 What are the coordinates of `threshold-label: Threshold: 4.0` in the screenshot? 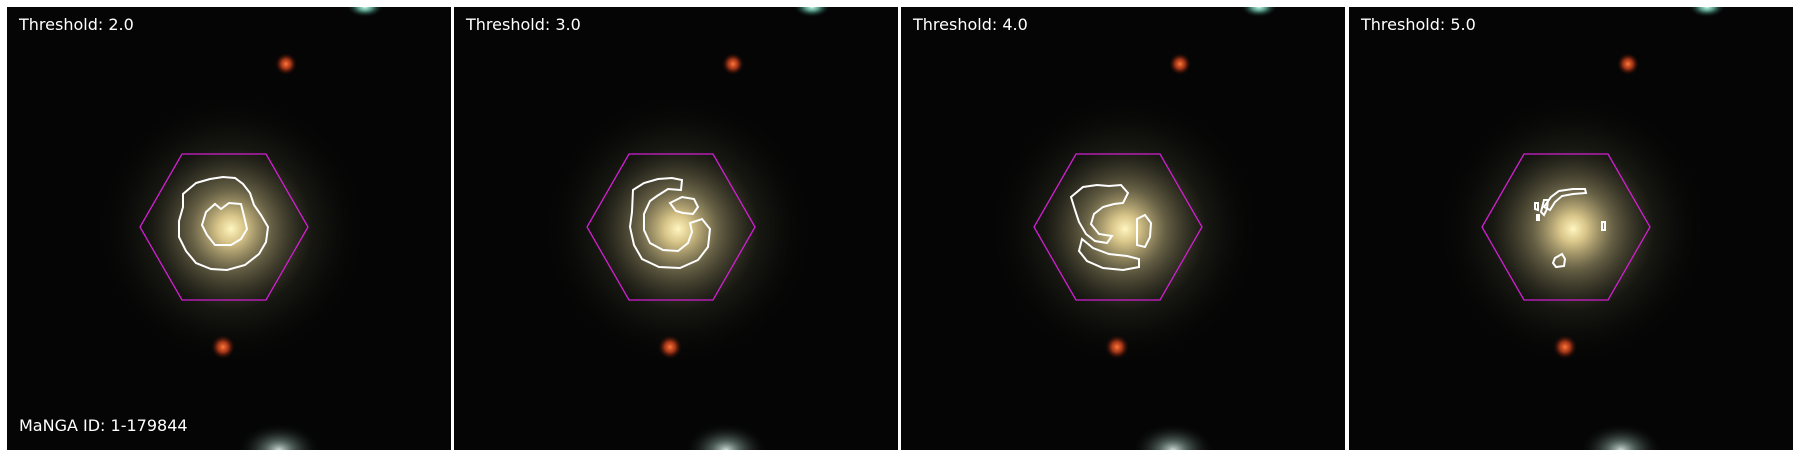 It's located at (970, 24).